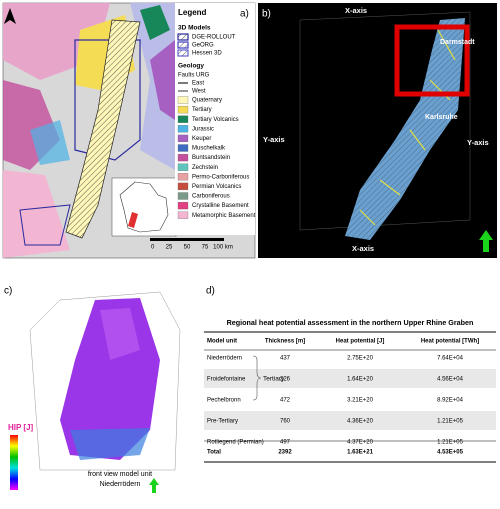 The width and height of the screenshot is (500, 509). What do you see at coordinates (224, 216) in the screenshot?
I see `legend-entry: Metamorphic Basement` at bounding box center [224, 216].